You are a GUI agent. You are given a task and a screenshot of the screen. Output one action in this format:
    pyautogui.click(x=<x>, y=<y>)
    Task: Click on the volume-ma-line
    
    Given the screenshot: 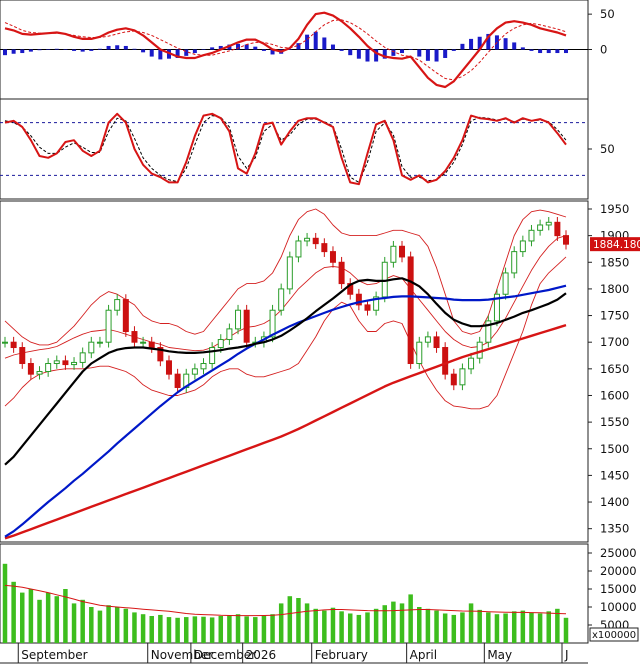 What is the action you would take?
    pyautogui.click(x=285, y=600)
    